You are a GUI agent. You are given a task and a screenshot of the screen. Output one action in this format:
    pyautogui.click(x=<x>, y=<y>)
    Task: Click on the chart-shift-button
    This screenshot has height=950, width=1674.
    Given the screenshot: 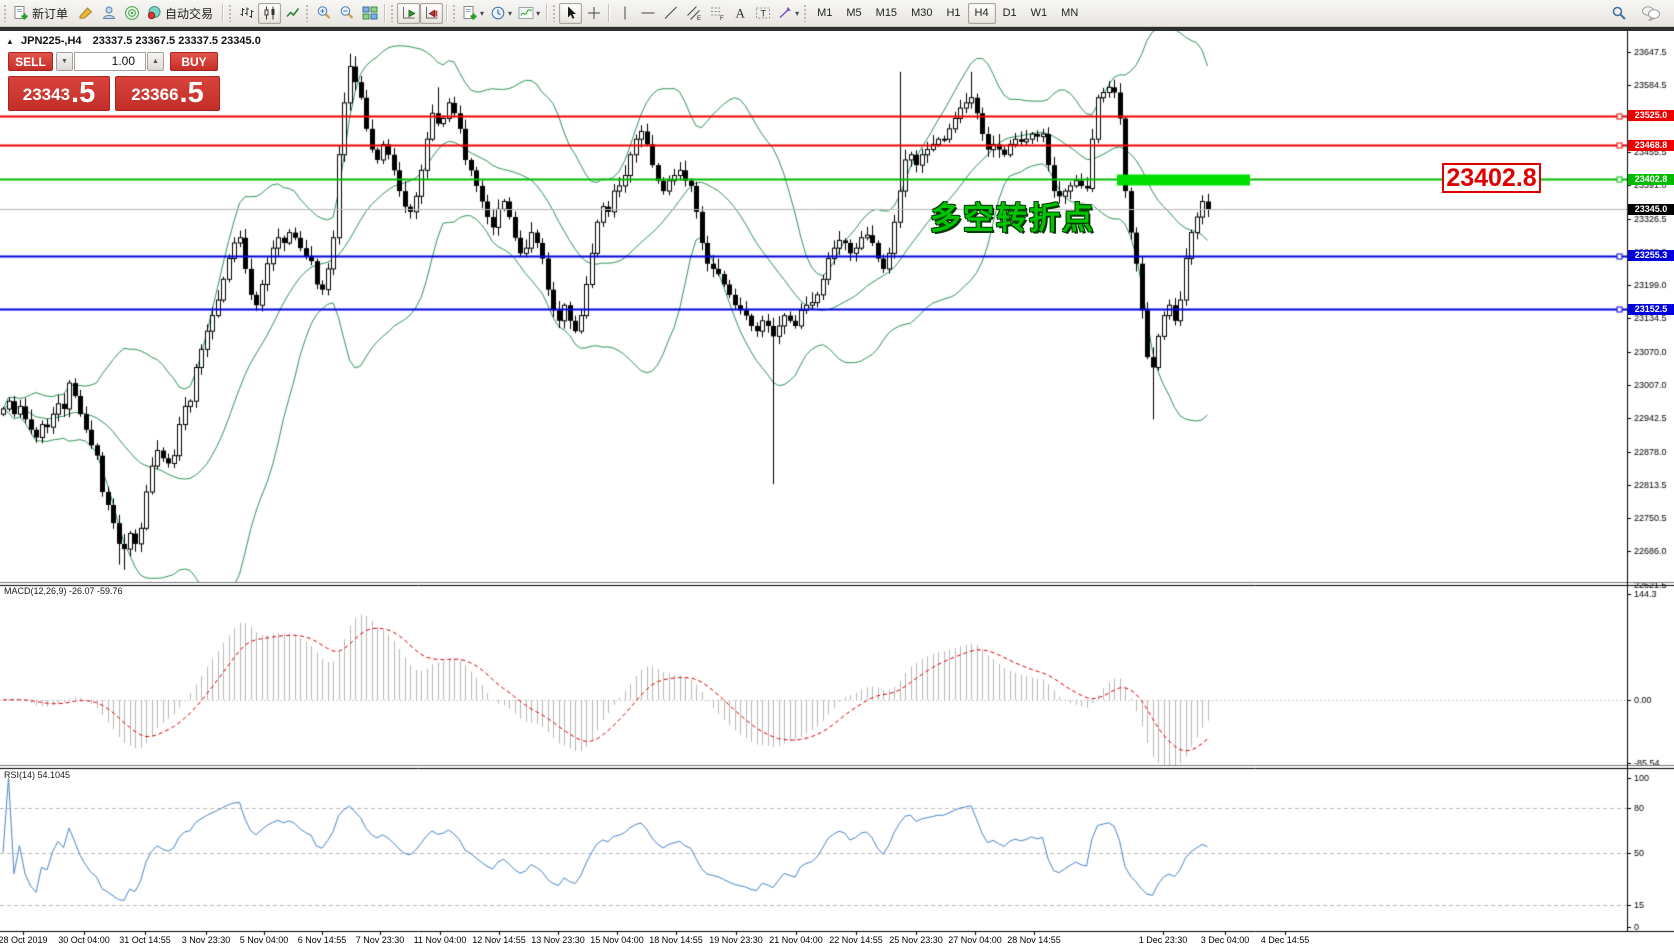 What is the action you would take?
    pyautogui.click(x=432, y=13)
    